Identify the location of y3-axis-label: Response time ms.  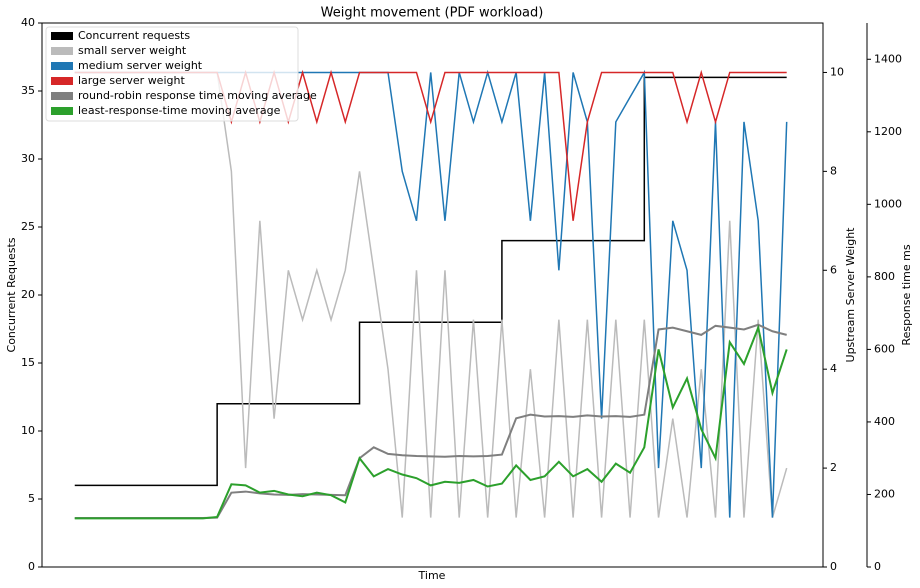
(906, 294).